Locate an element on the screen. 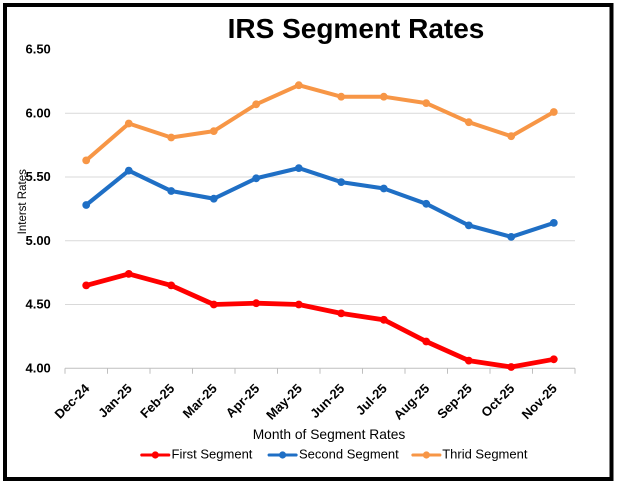  svg-text: Second Segment is located at coordinates (349, 453).